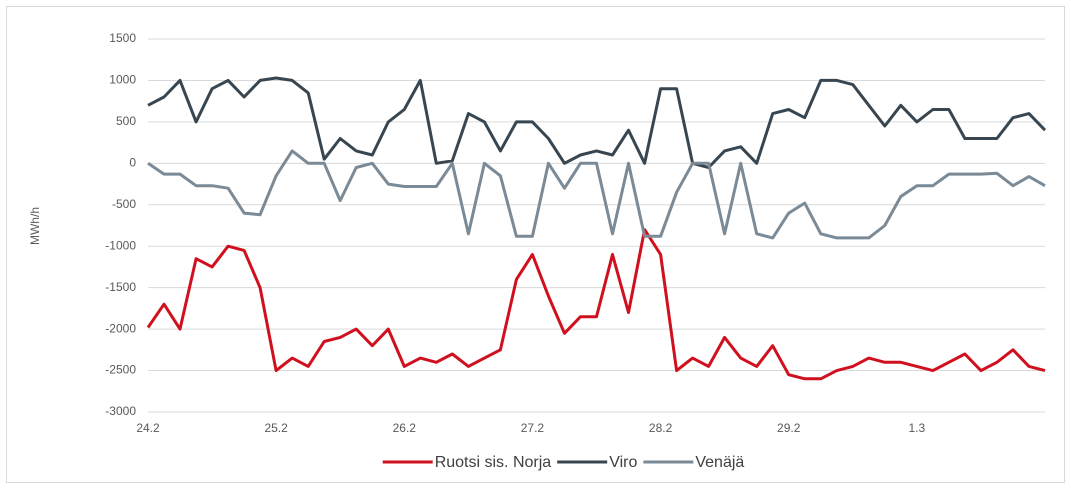  I want to click on y-axis-label: MWh/h, so click(35, 226).